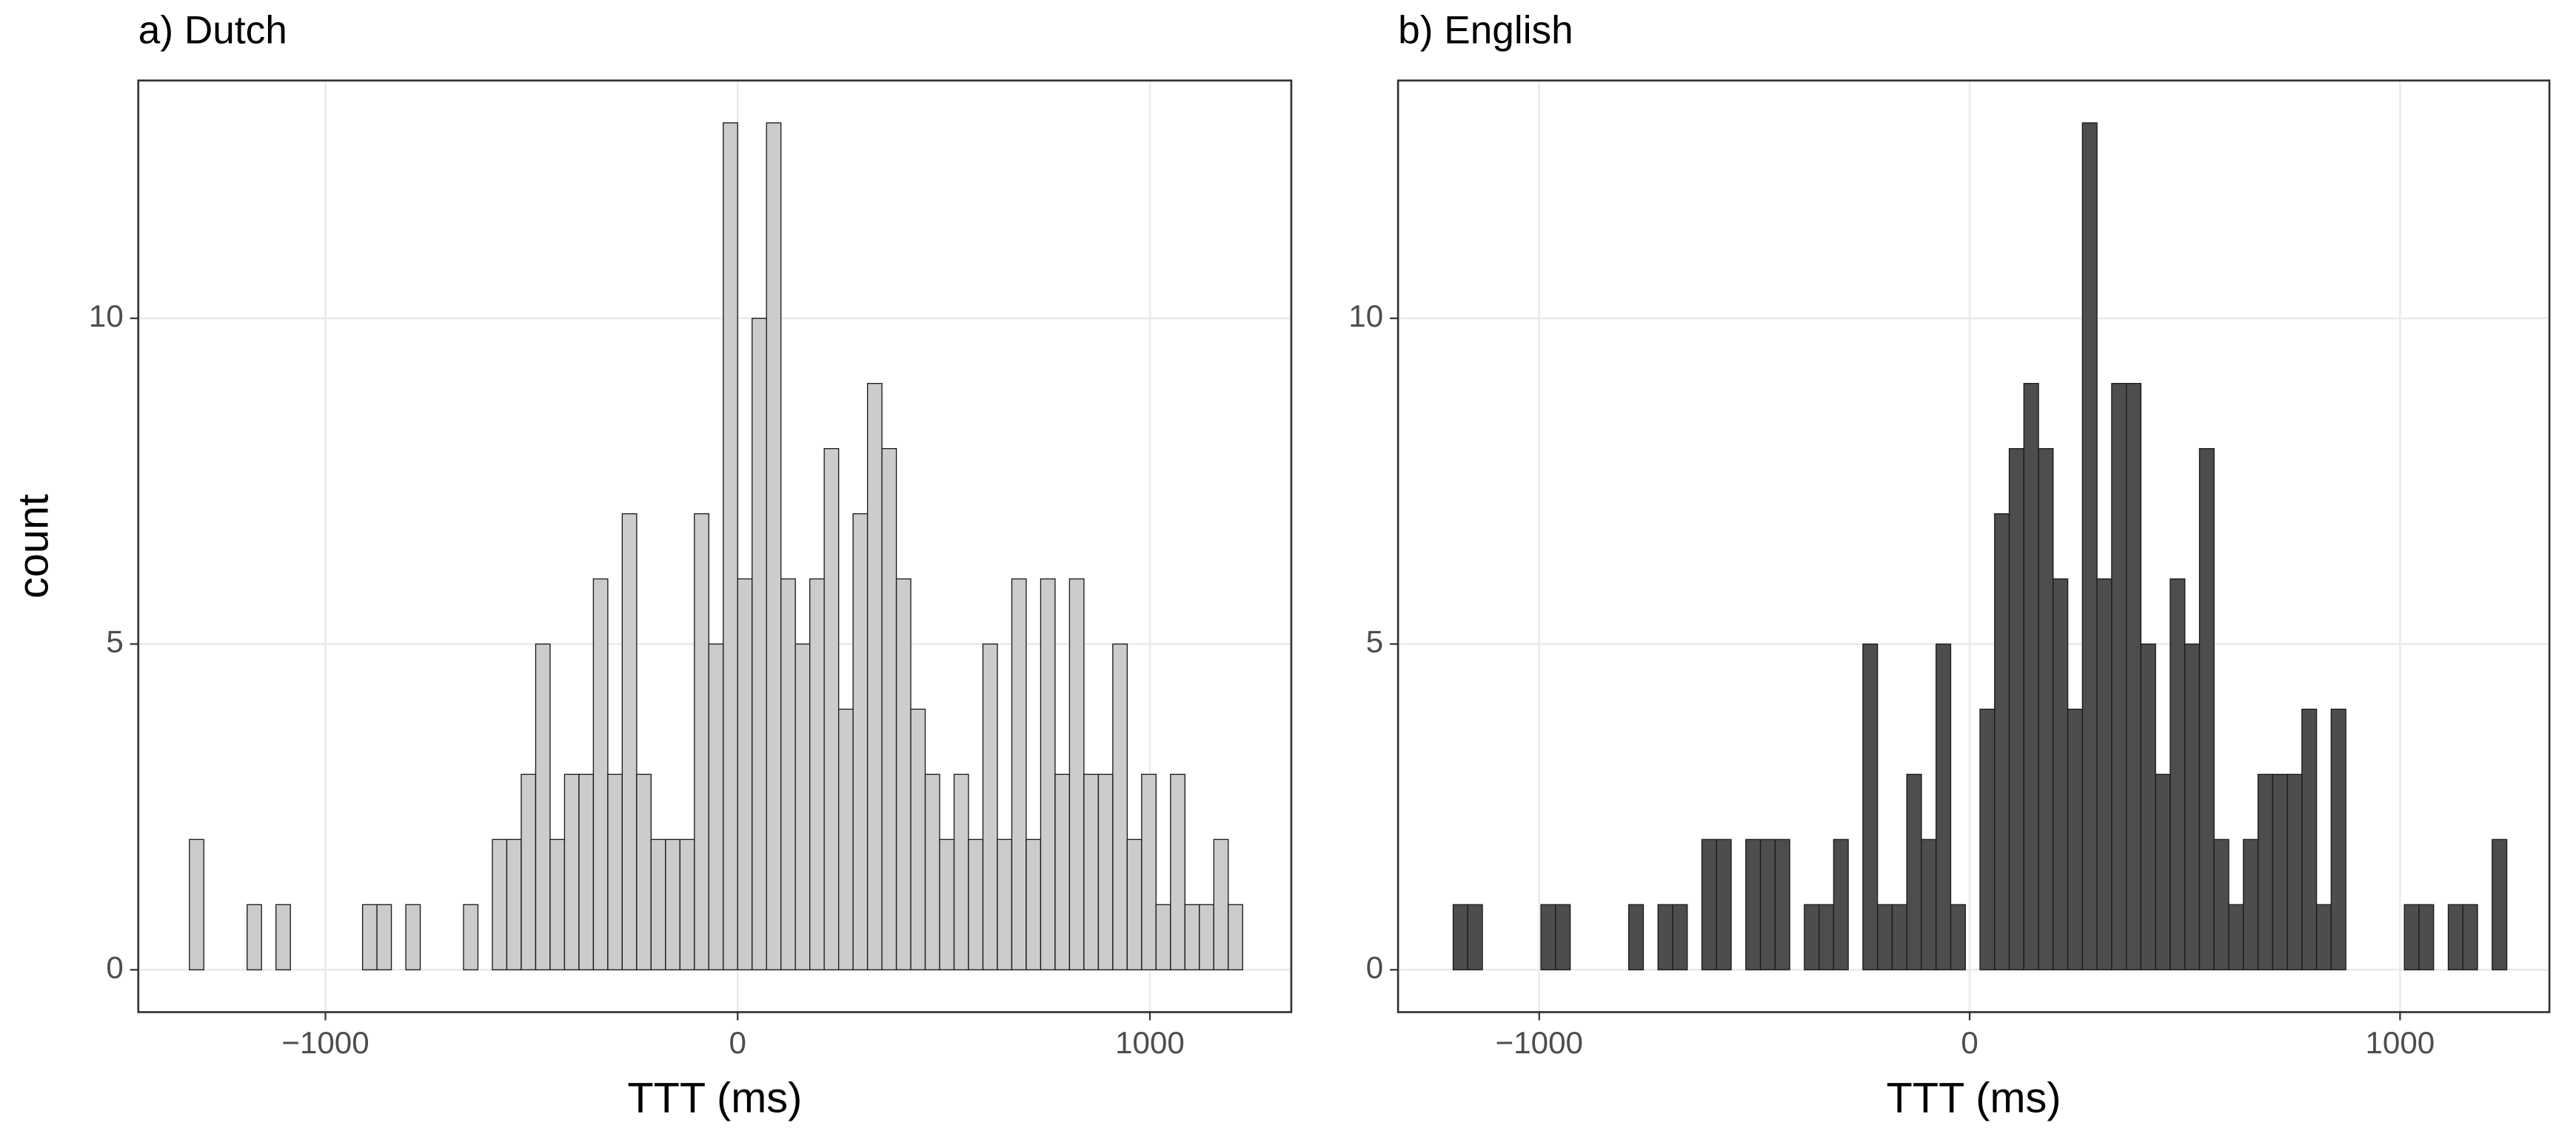 This screenshot has width=2576, height=1137. I want to click on panel-title: b) English, so click(1485, 30).